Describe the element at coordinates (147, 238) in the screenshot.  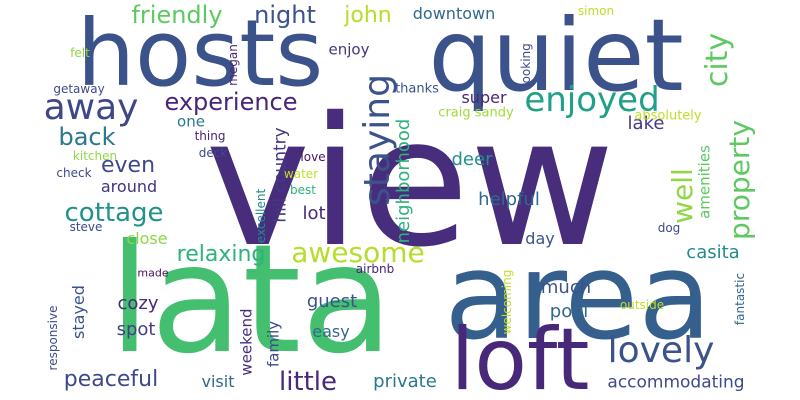
I see `word-close: close` at that location.